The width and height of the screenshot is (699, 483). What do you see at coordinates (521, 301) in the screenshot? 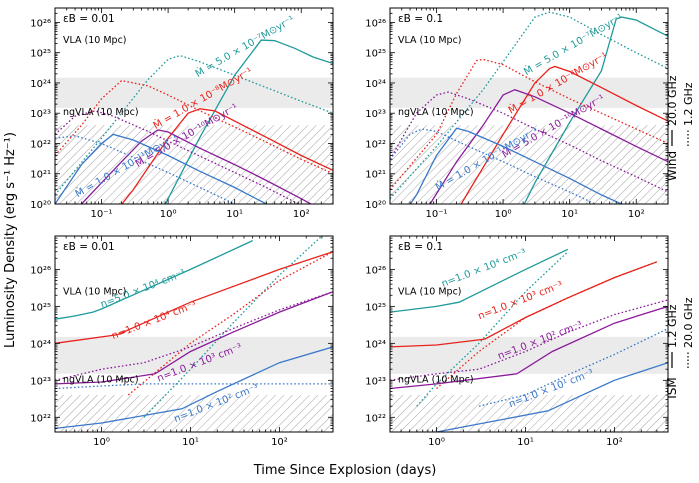
I see `series-label-red: n=1.0 × 10³ cm⁻³` at bounding box center [521, 301].